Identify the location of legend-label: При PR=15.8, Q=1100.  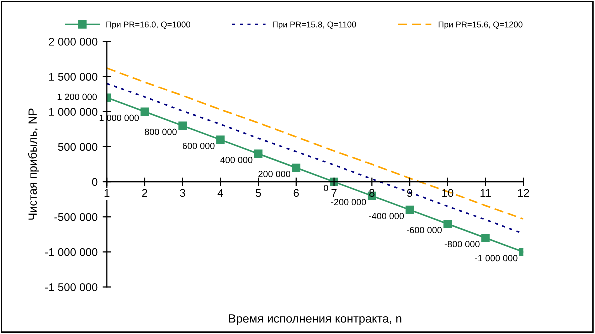
(314, 26).